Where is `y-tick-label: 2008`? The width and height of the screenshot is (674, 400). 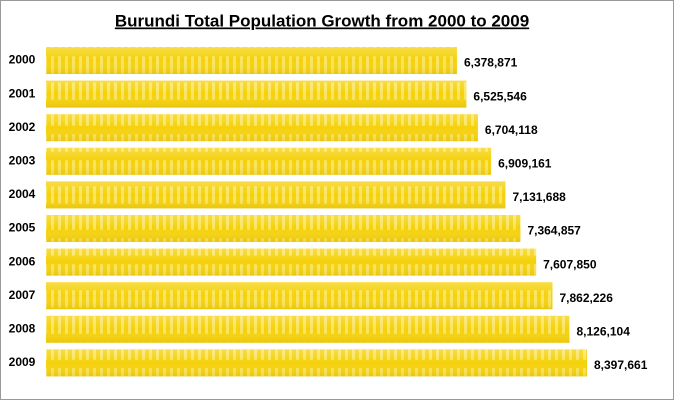
y-tick-label: 2008 is located at coordinates (22, 328).